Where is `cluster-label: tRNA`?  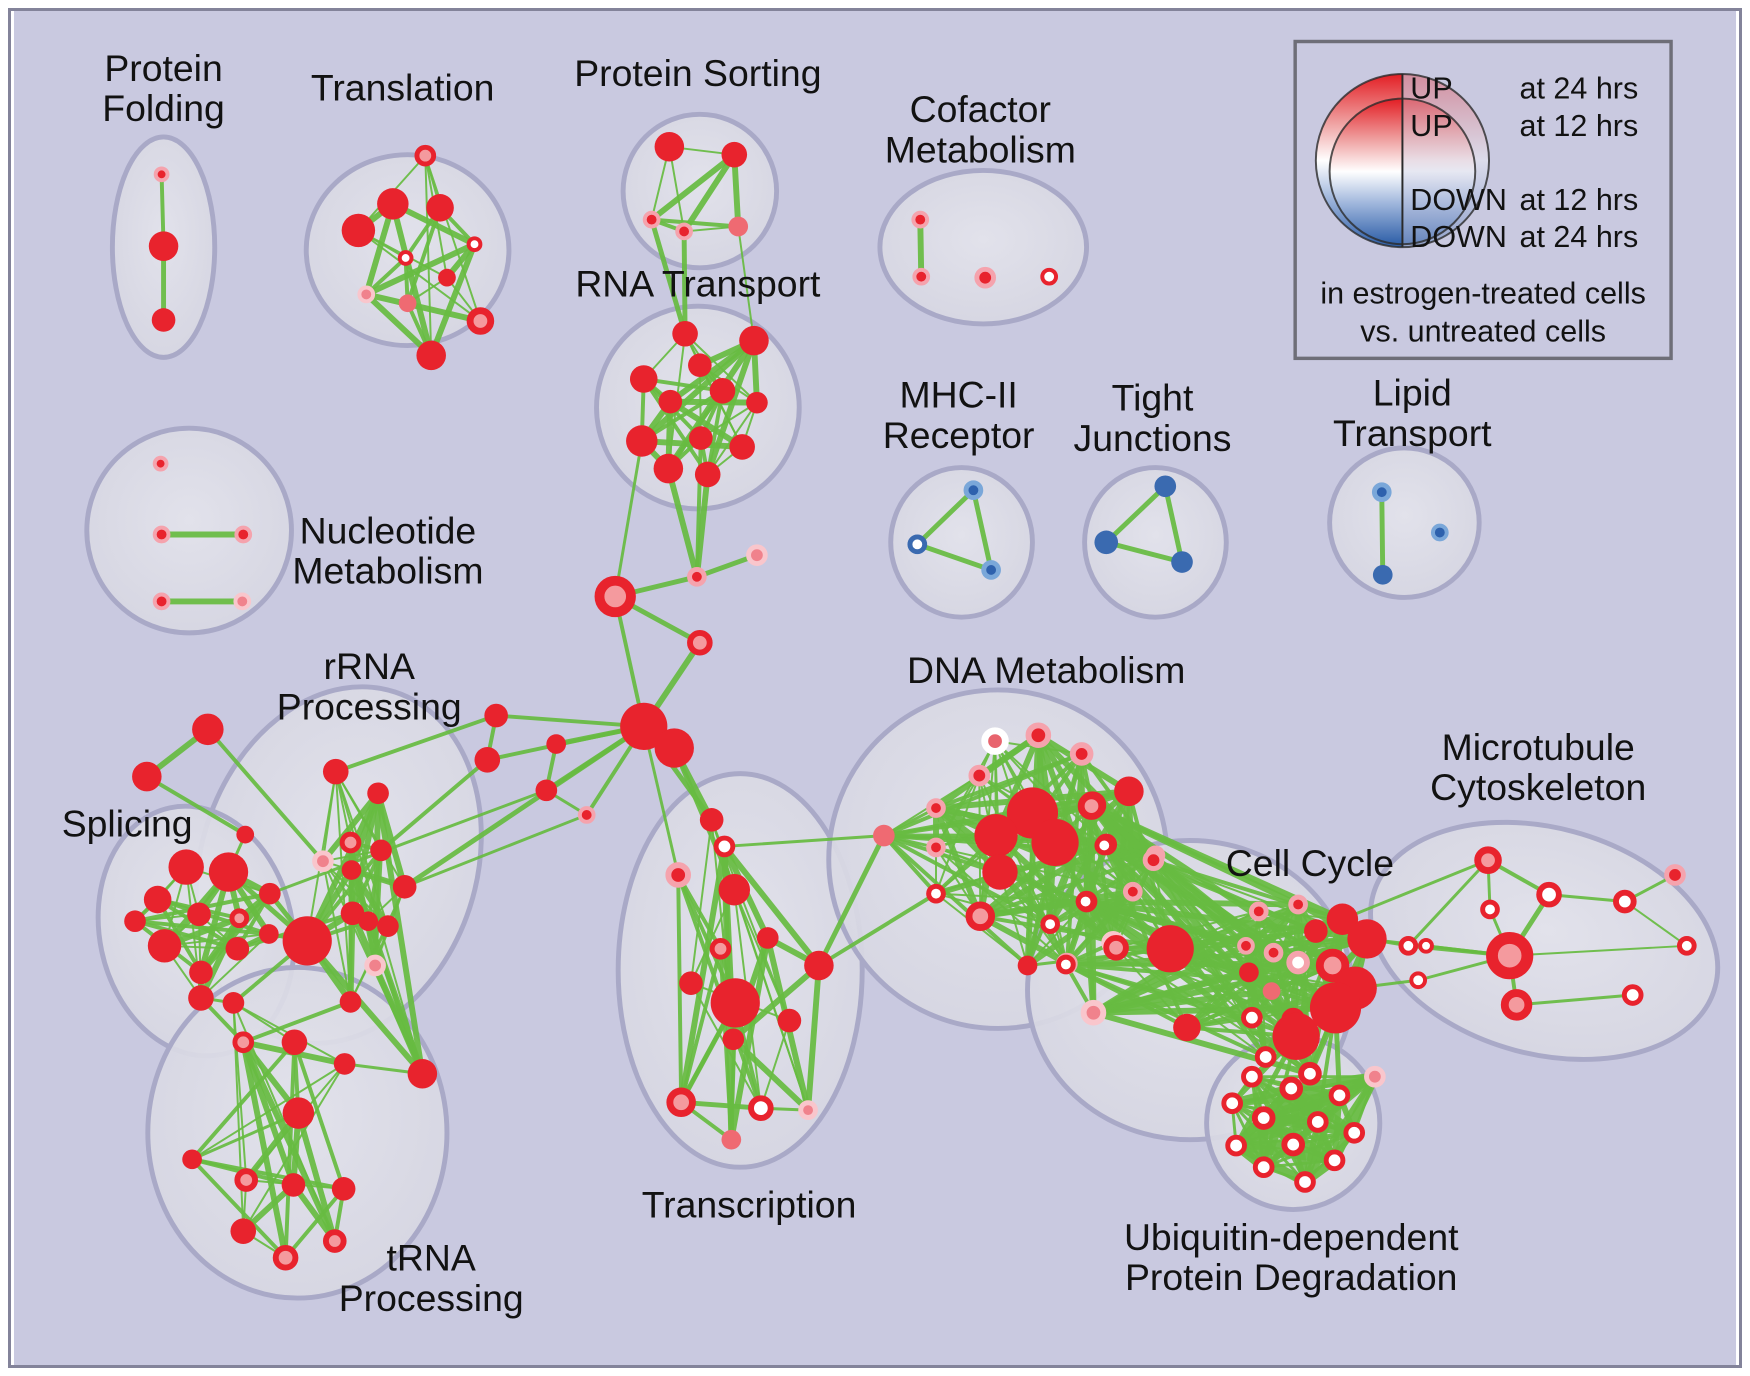 cluster-label: tRNA is located at coordinates (431, 1258).